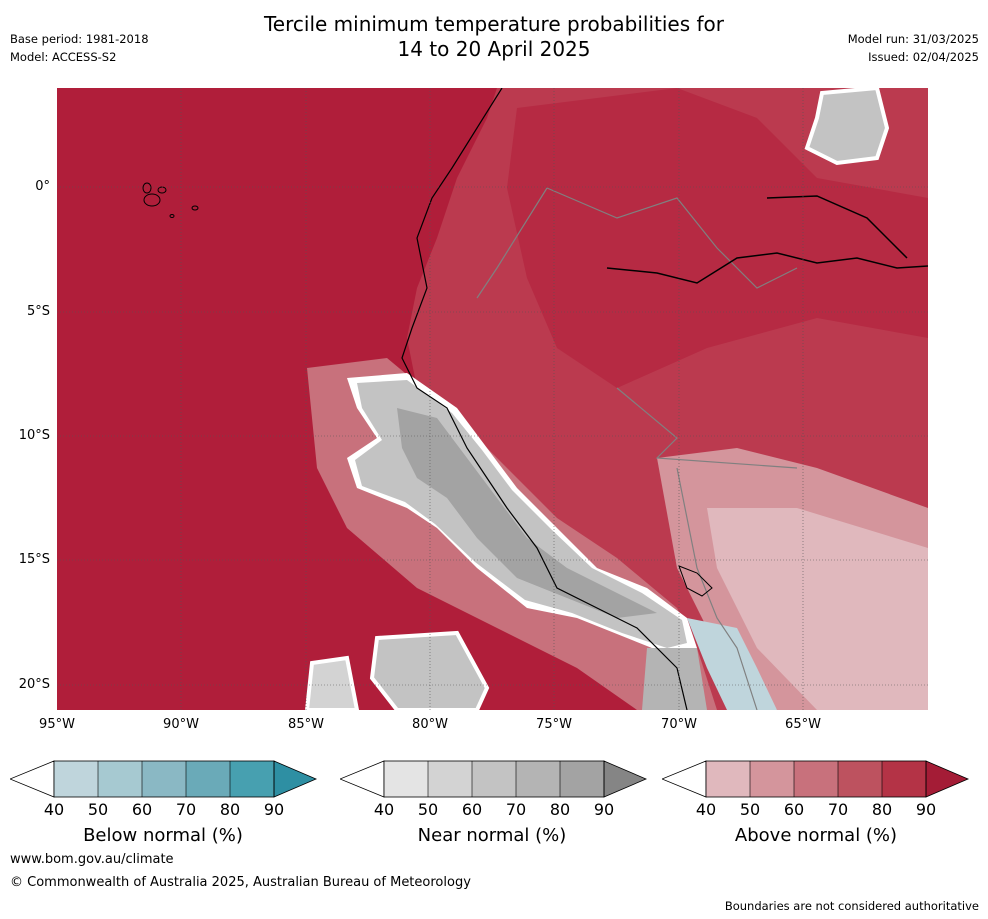  I want to click on near-tick-50: 50, so click(428, 809).